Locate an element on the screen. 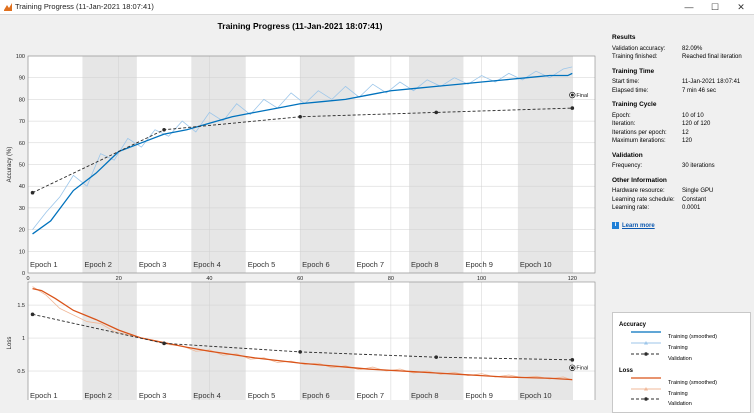 The image size is (754, 413). maximize-button: ☐ is located at coordinates (715, 7).